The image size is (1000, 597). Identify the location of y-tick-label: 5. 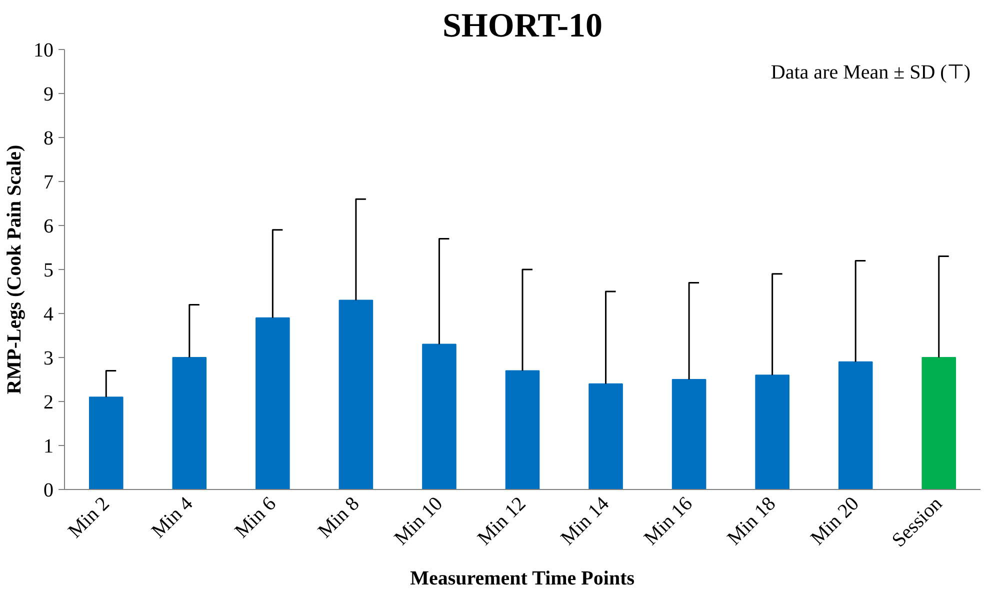
(49, 271).